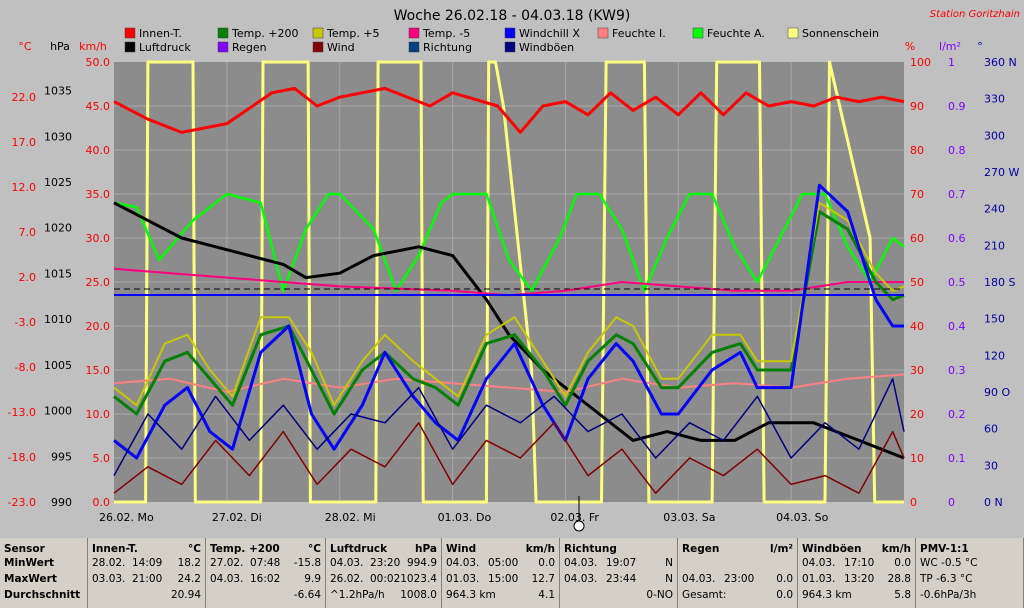  What do you see at coordinates (1000, 62) in the screenshot?
I see `deg-tick-0: 360 N` at bounding box center [1000, 62].